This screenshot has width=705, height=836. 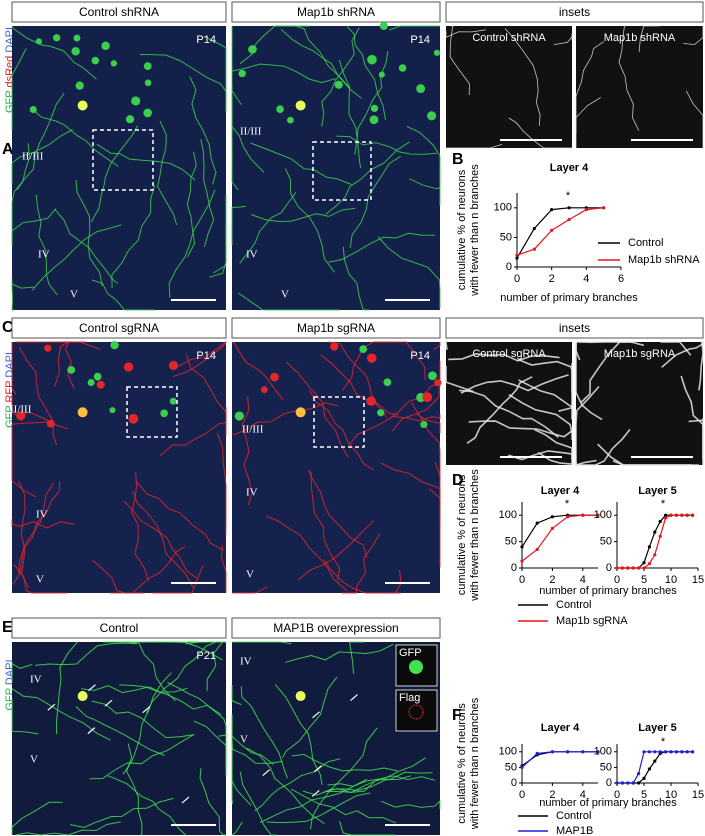 What do you see at coordinates (33, 157) in the screenshot?
I see `layer-label: II/III` at bounding box center [33, 157].